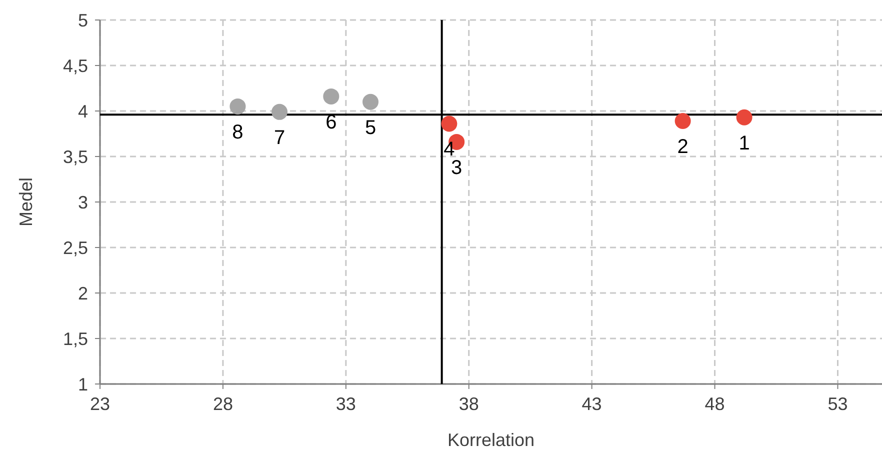 Image resolution: width=882 pixels, height=456 pixels. Describe the element at coordinates (222, 404) in the screenshot. I see `x-tick-label: 28` at that location.